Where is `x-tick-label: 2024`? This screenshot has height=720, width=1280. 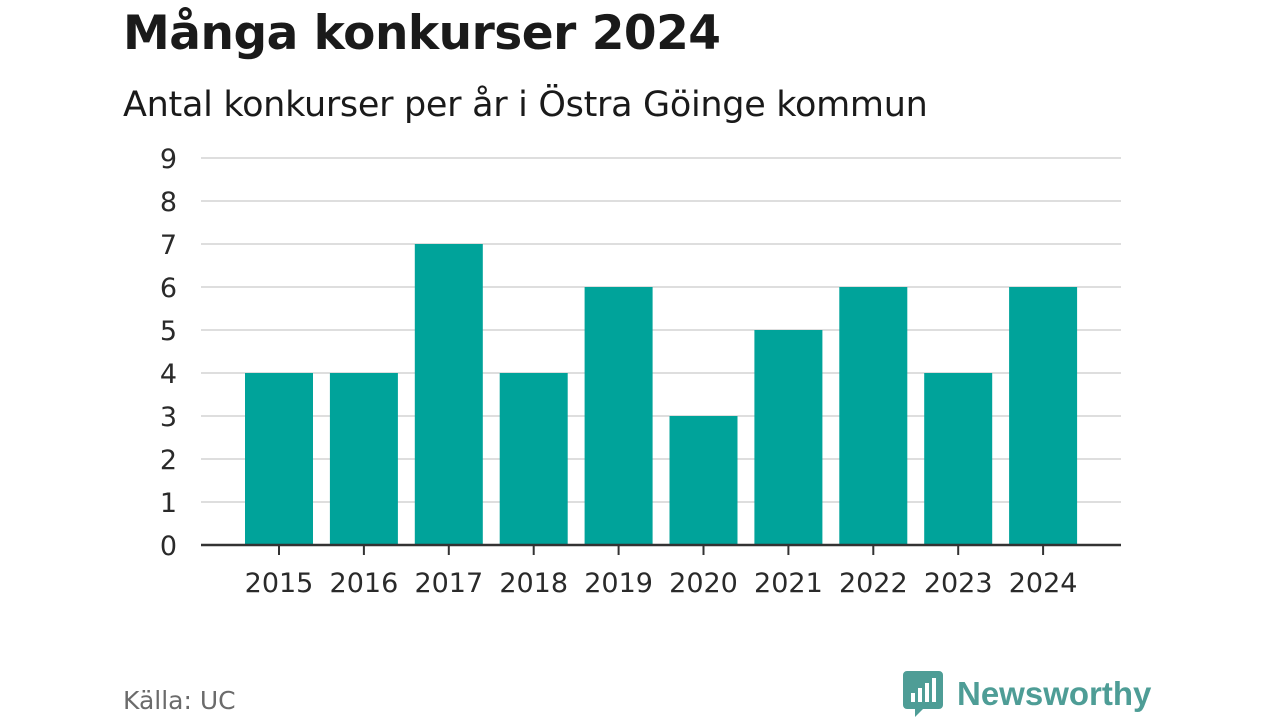 x-tick-label: 2024 is located at coordinates (1043, 583).